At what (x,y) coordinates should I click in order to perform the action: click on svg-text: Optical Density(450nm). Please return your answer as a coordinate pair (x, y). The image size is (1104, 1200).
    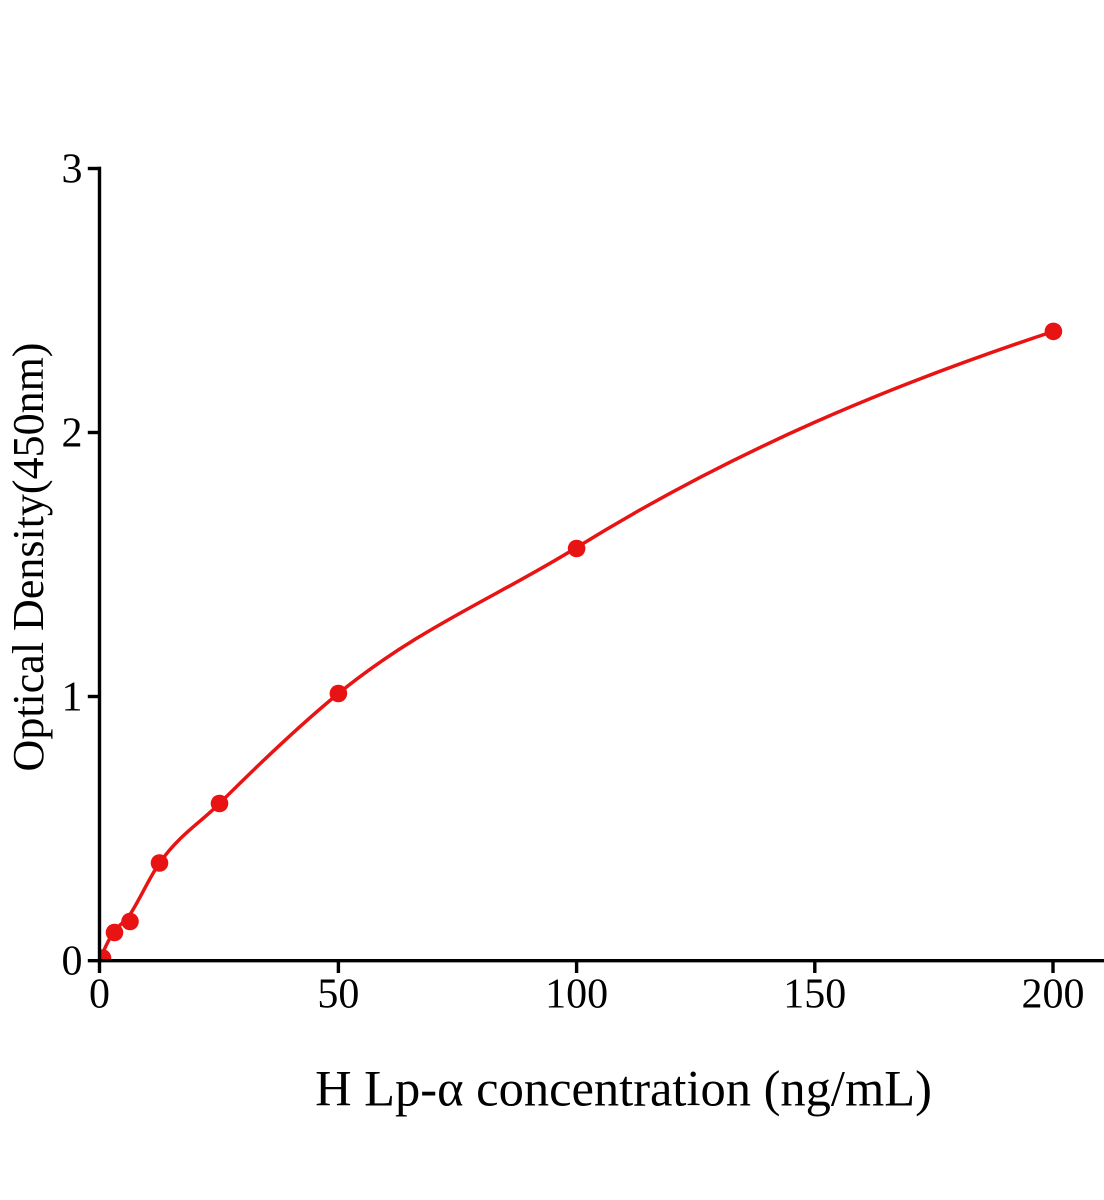
    Looking at the image, I should click on (28, 557).